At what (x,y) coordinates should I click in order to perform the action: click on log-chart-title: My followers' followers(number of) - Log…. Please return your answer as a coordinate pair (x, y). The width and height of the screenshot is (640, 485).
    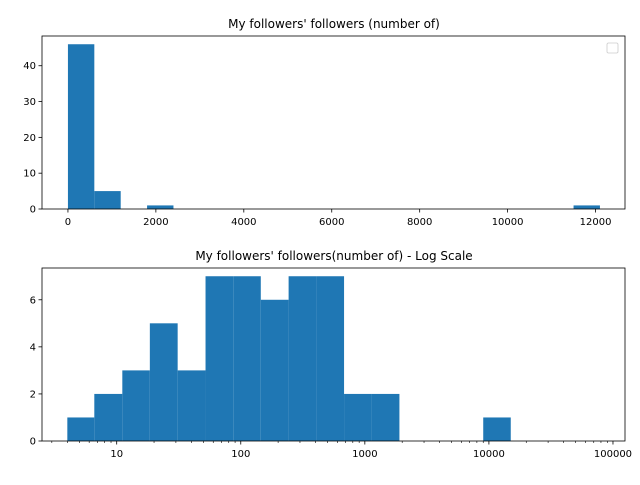
    Looking at the image, I should click on (333, 256).